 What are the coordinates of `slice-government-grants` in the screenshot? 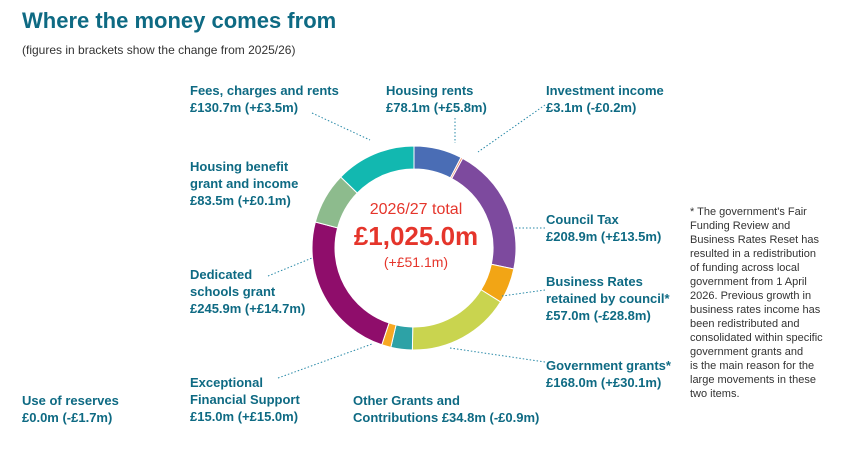 It's located at (456, 320).